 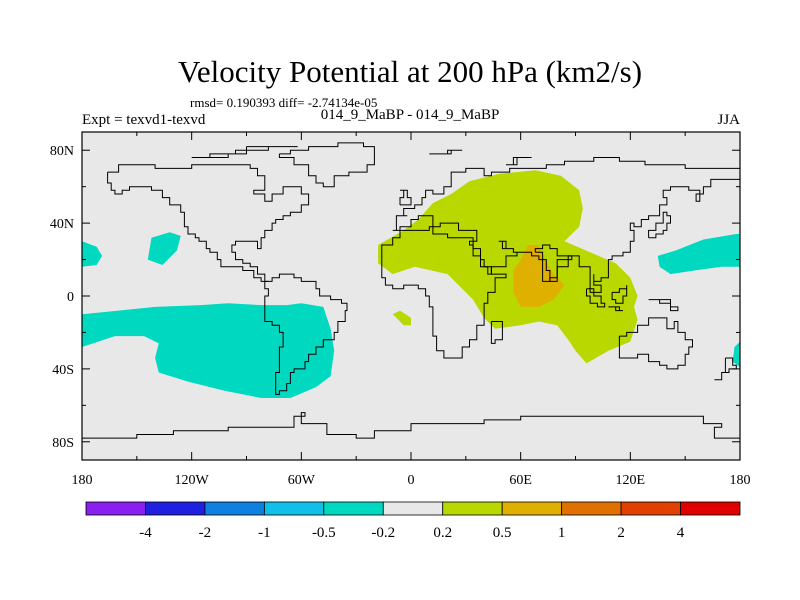 What do you see at coordinates (283, 102) in the screenshot?
I see `stats-label: rmsd= 0.190393 diff= -2.74134e-05` at bounding box center [283, 102].